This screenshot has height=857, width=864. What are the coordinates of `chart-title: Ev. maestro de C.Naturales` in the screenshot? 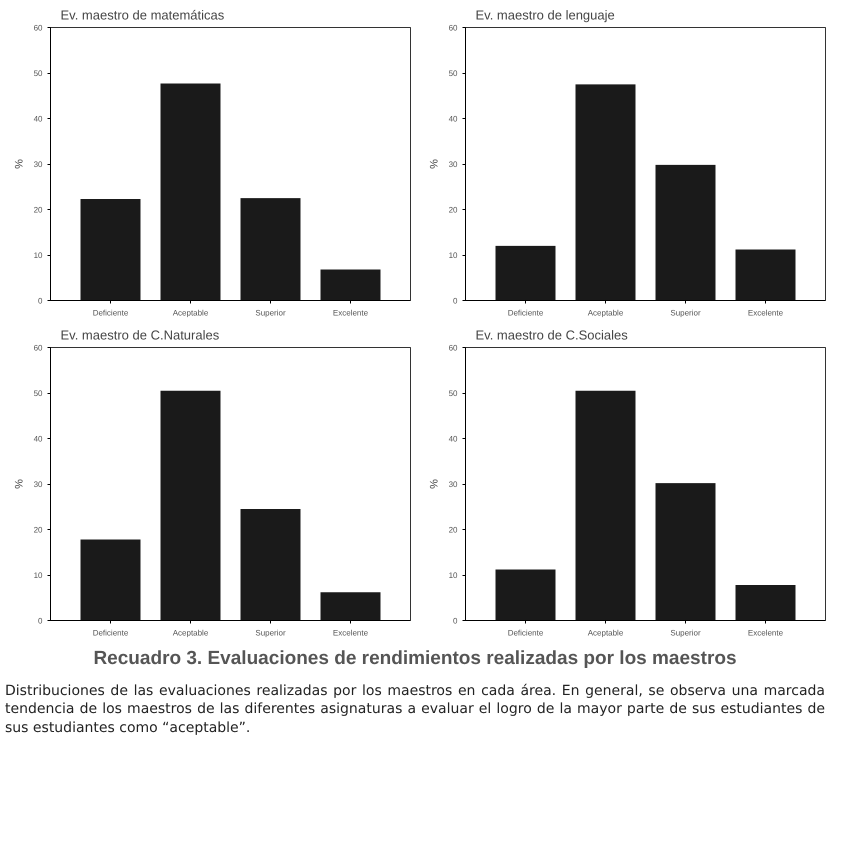 It's located at (140, 335).